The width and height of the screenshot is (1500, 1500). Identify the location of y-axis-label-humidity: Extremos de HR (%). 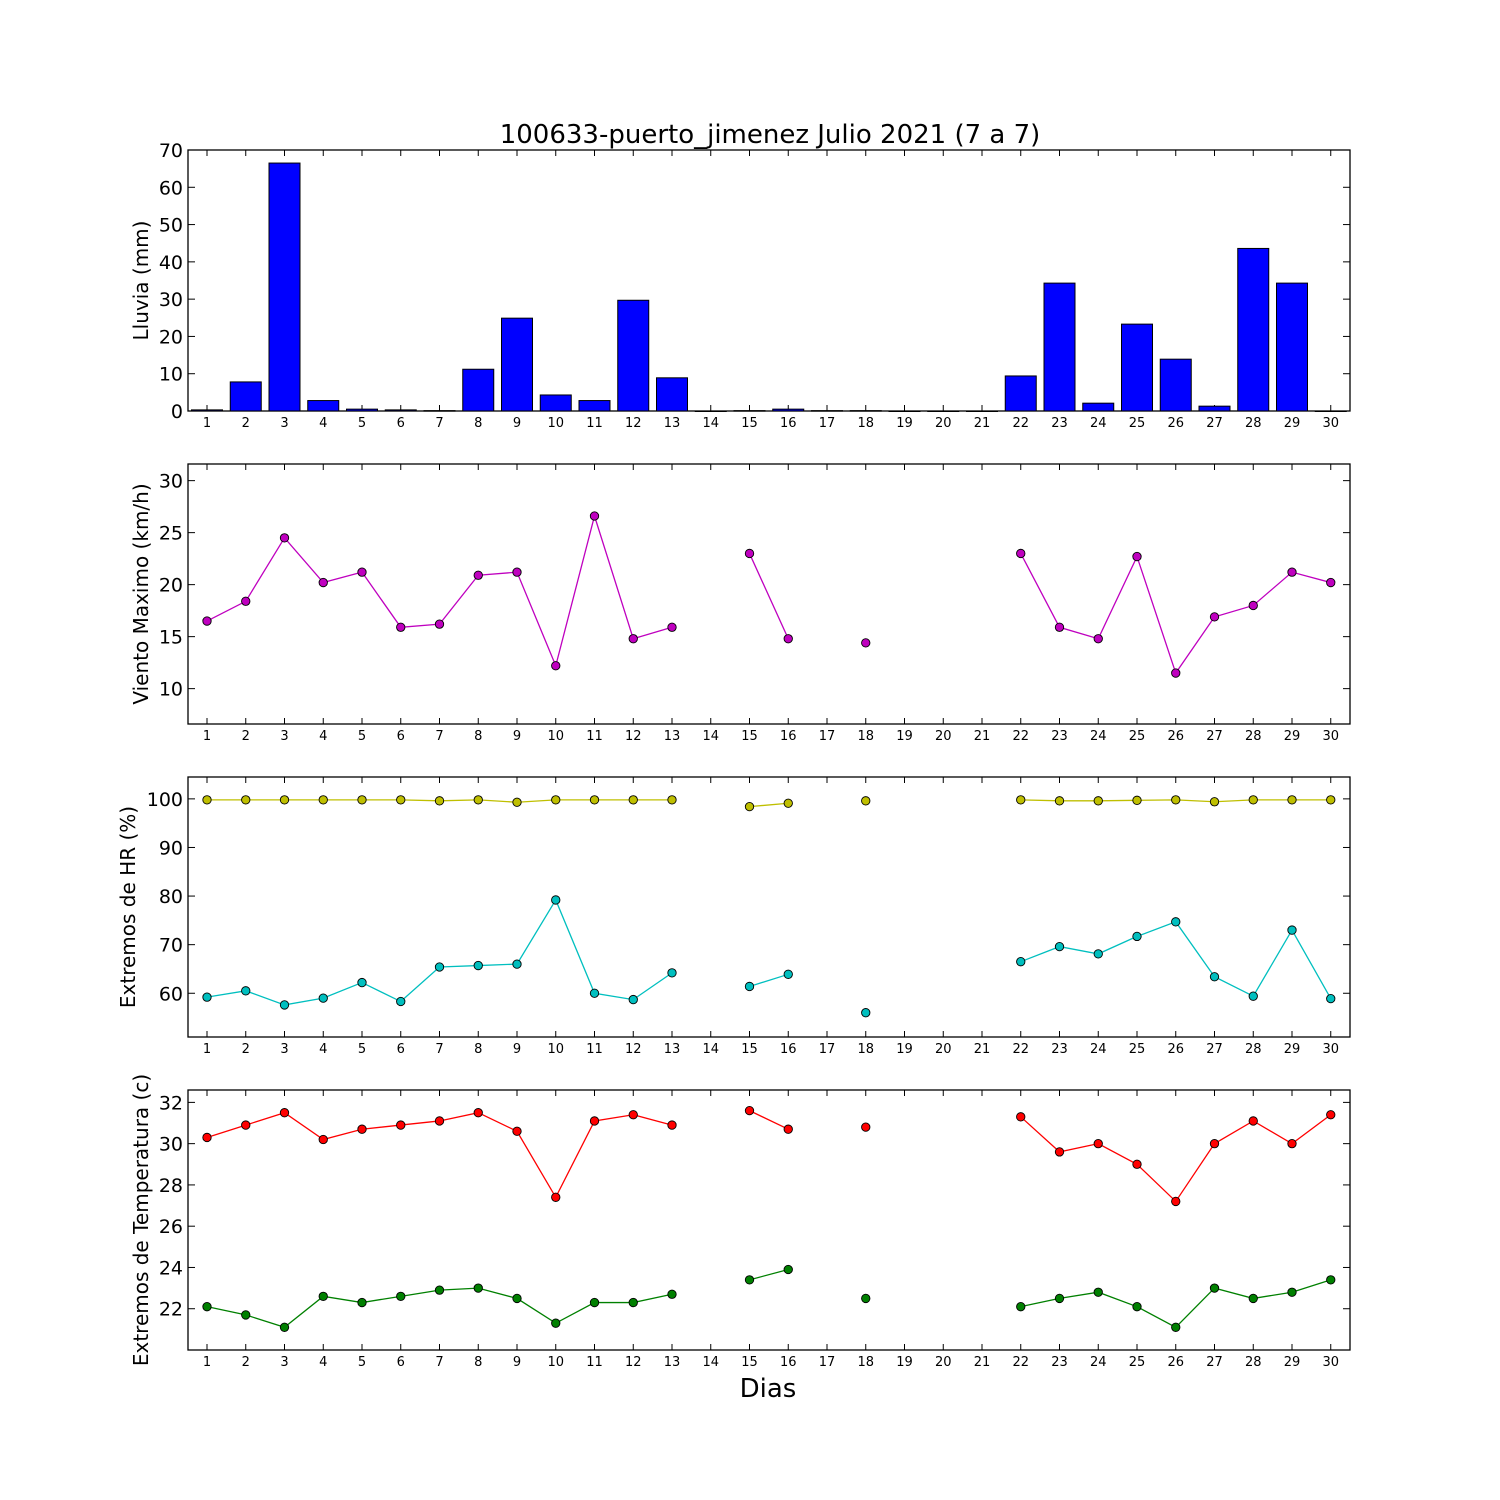
(128, 907).